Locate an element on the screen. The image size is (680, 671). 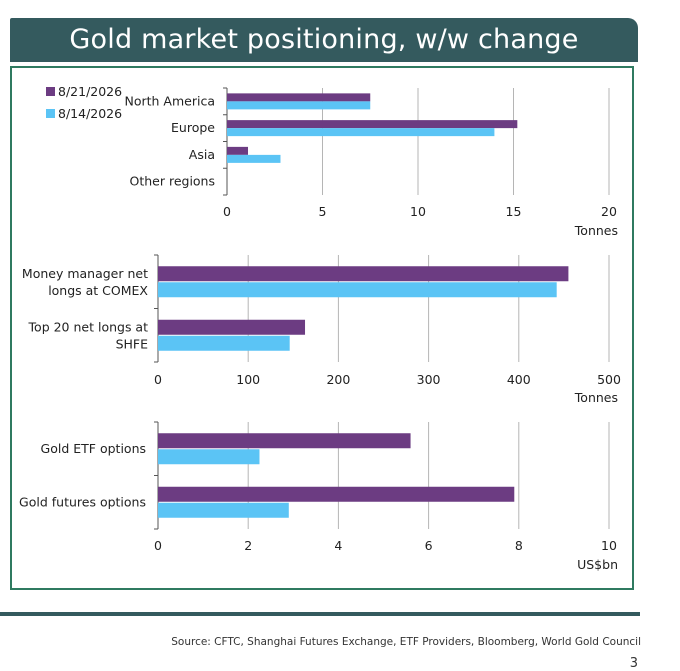
tick-label: 300 is located at coordinates (429, 379).